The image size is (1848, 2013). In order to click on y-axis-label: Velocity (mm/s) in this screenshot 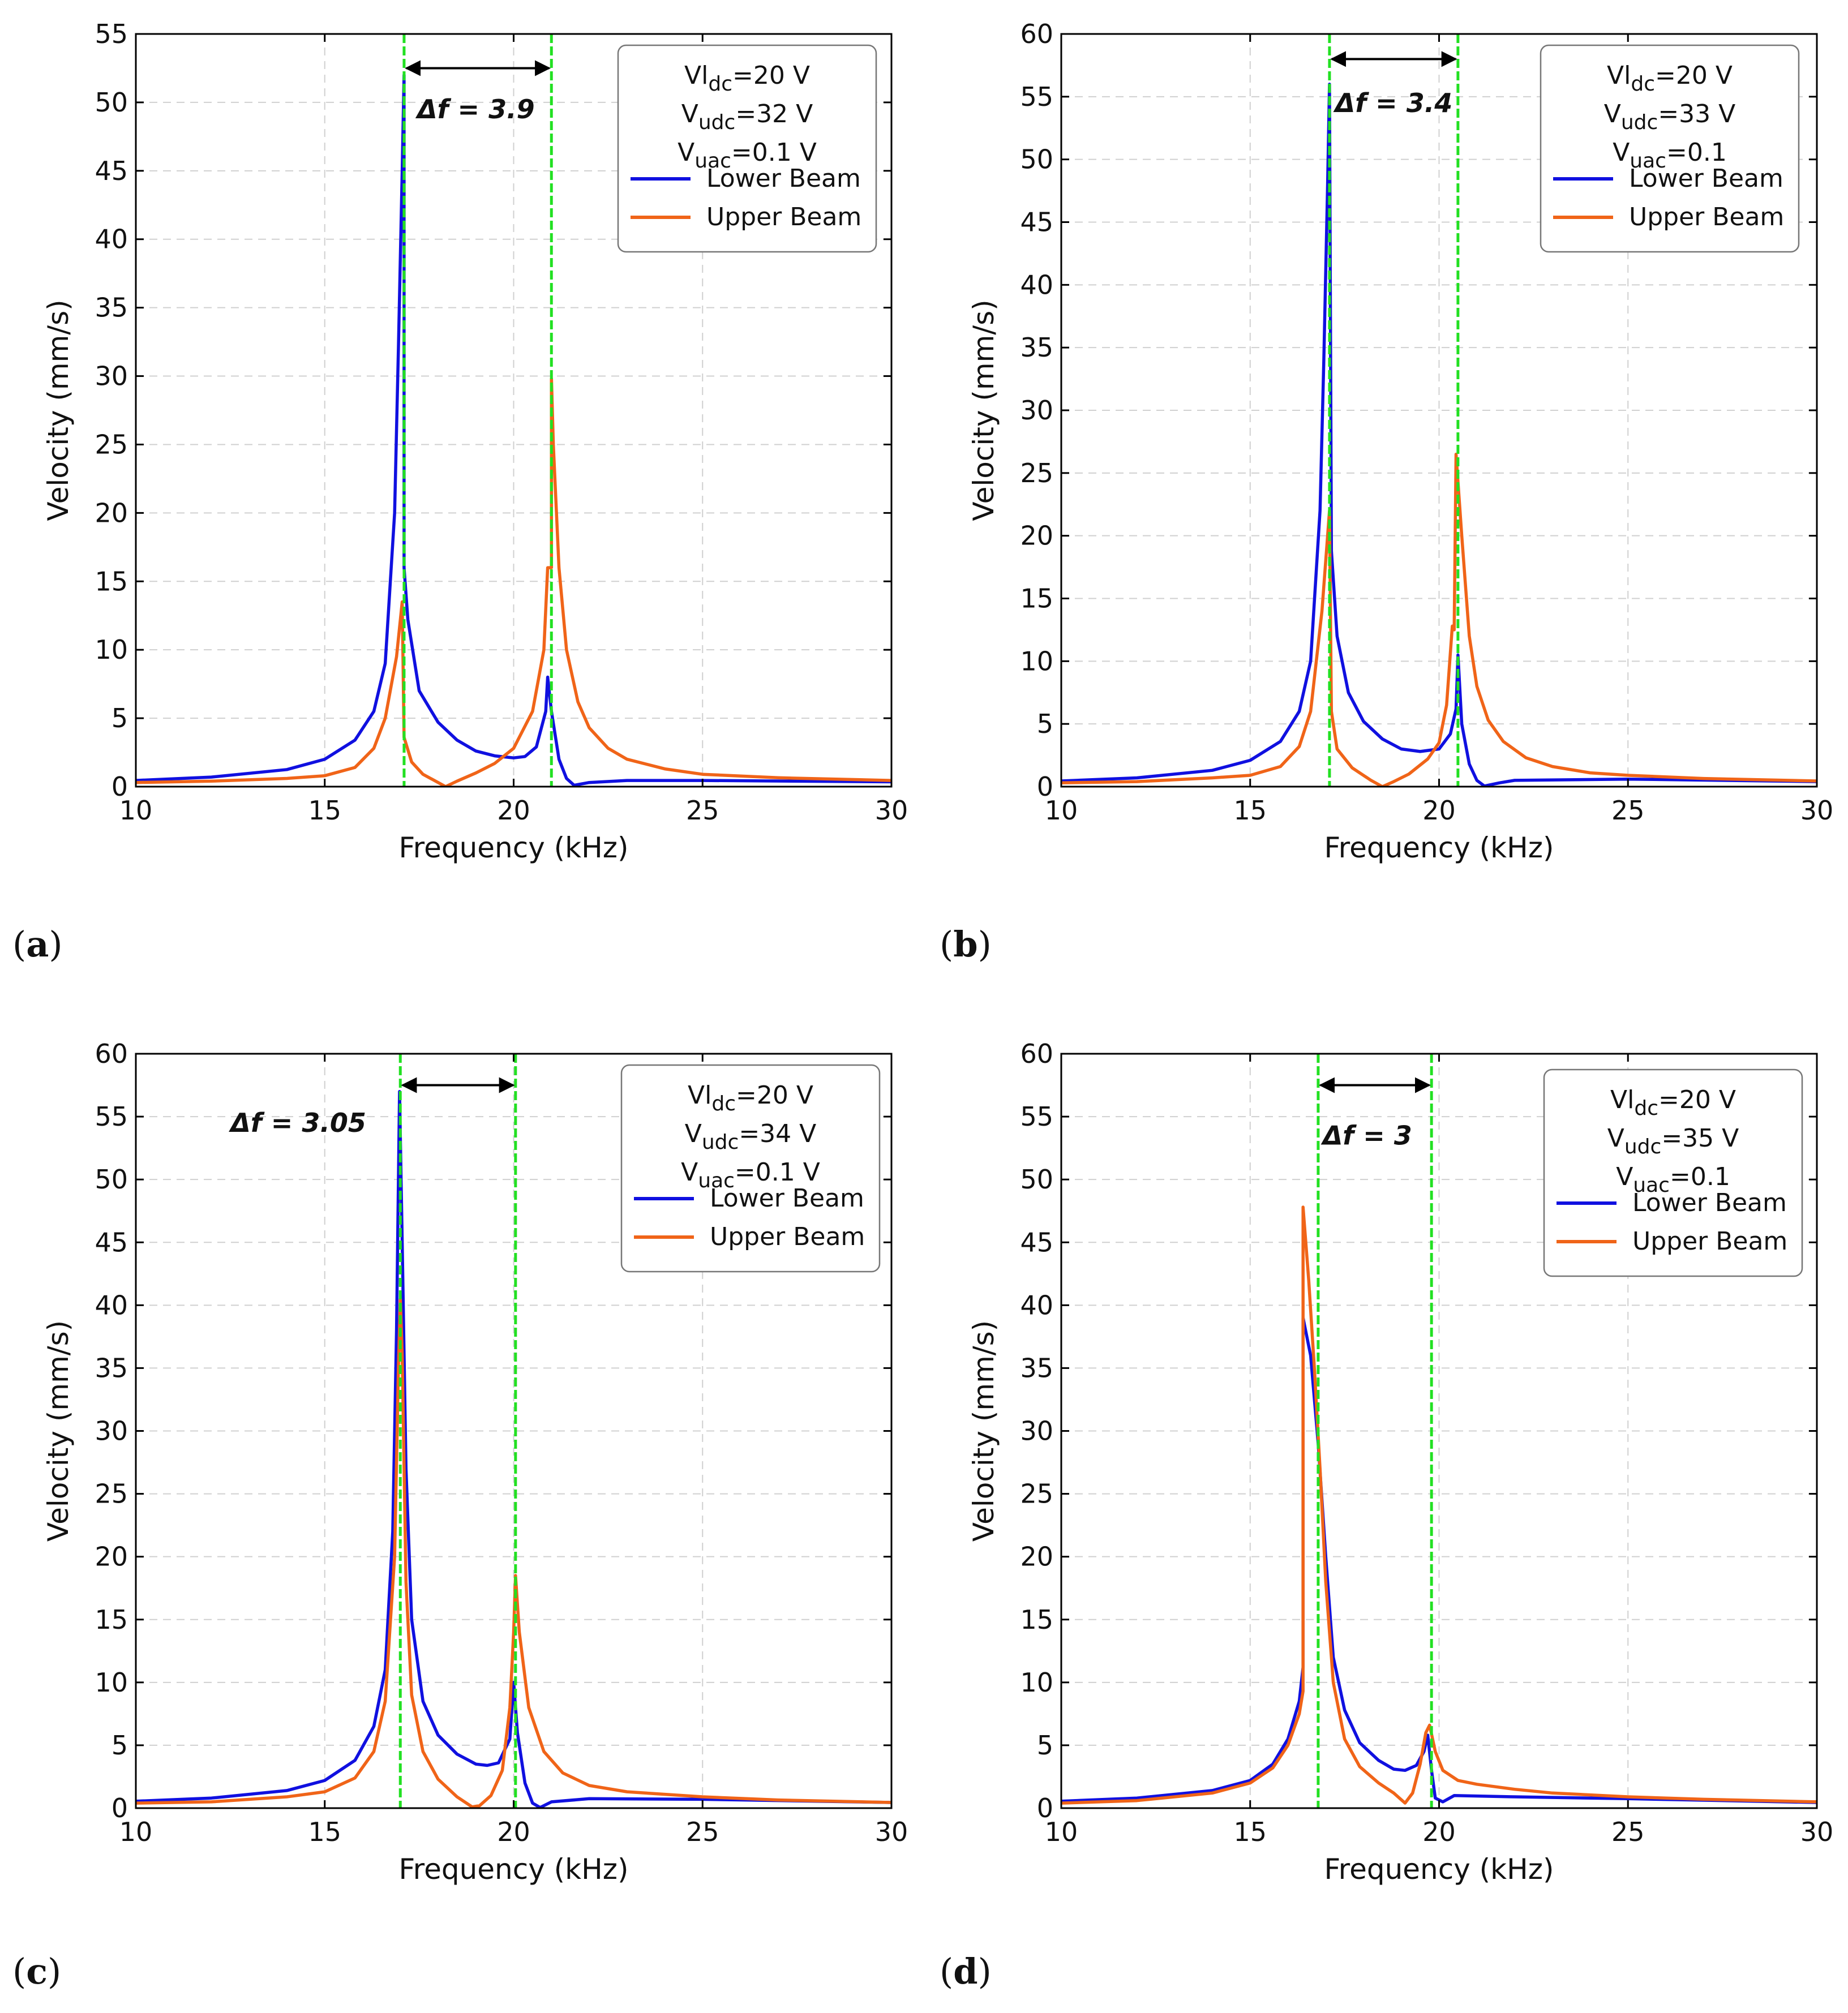, I will do `click(59, 1431)`.